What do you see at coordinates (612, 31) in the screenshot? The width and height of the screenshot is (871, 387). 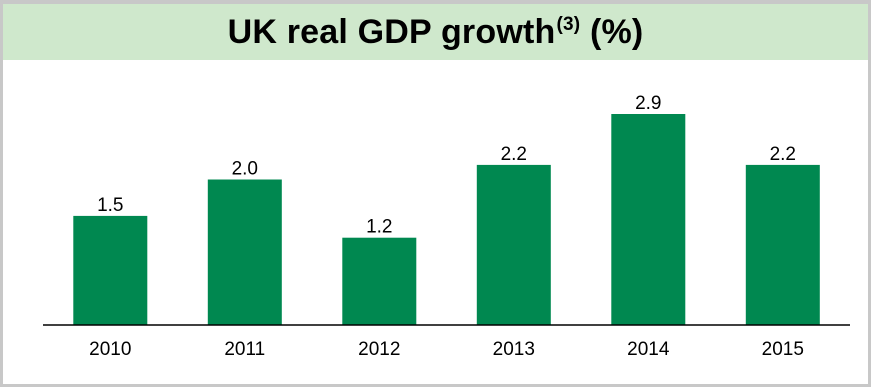 I see `chart-title-suffix: (%)` at bounding box center [612, 31].